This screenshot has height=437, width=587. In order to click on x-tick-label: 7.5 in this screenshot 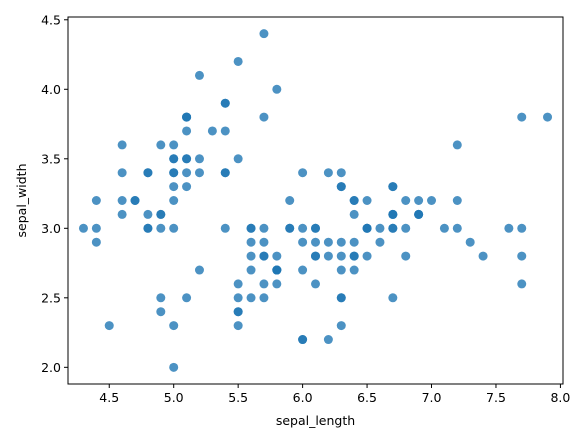, I will do `click(496, 397)`.